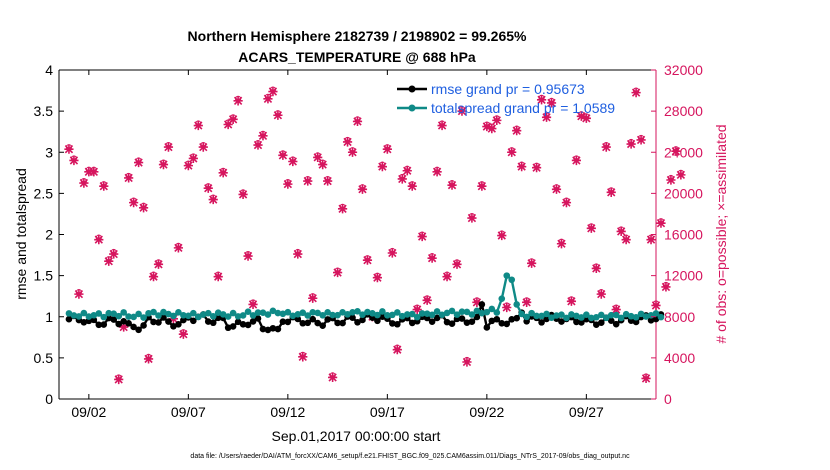 Image resolution: width=830 pixels, height=470 pixels. Describe the element at coordinates (49, 235) in the screenshot. I see `y-left-tick-label: 2` at that location.